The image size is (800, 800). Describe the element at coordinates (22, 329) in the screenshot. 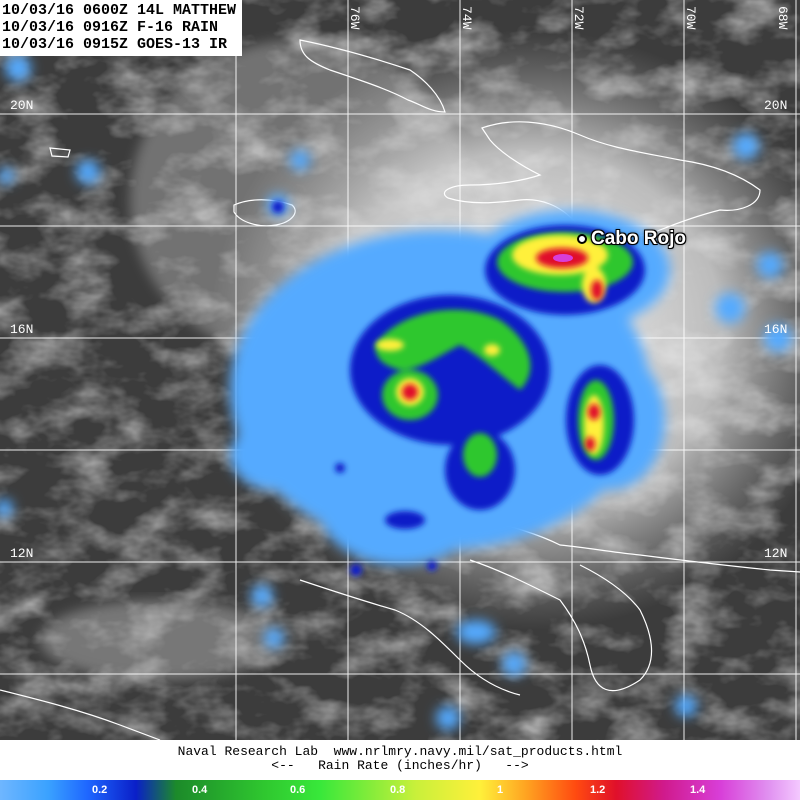

I see `lat-label-16n-left: 16N` at that location.